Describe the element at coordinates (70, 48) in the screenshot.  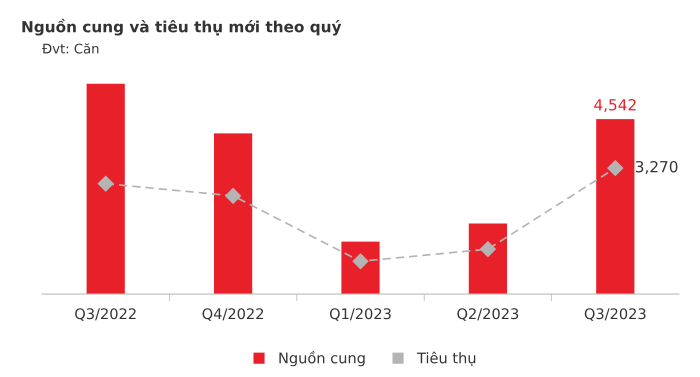
I see `chart-subtitle: Đvt: Căn` at that location.